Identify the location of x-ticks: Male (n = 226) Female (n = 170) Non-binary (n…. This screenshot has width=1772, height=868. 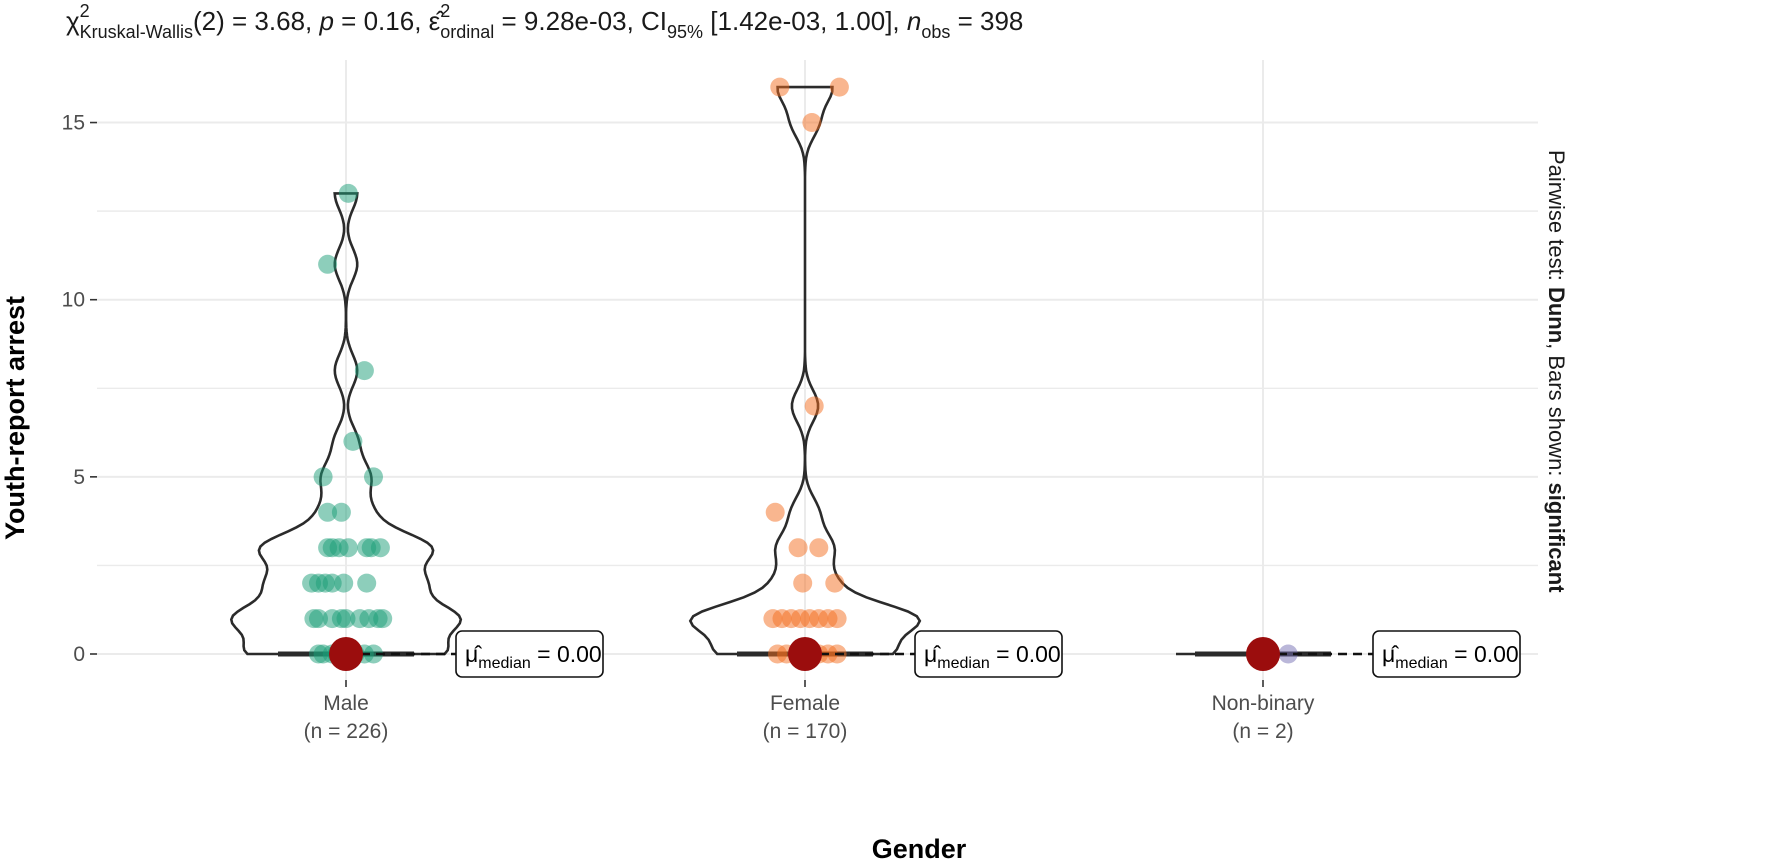
(809, 711).